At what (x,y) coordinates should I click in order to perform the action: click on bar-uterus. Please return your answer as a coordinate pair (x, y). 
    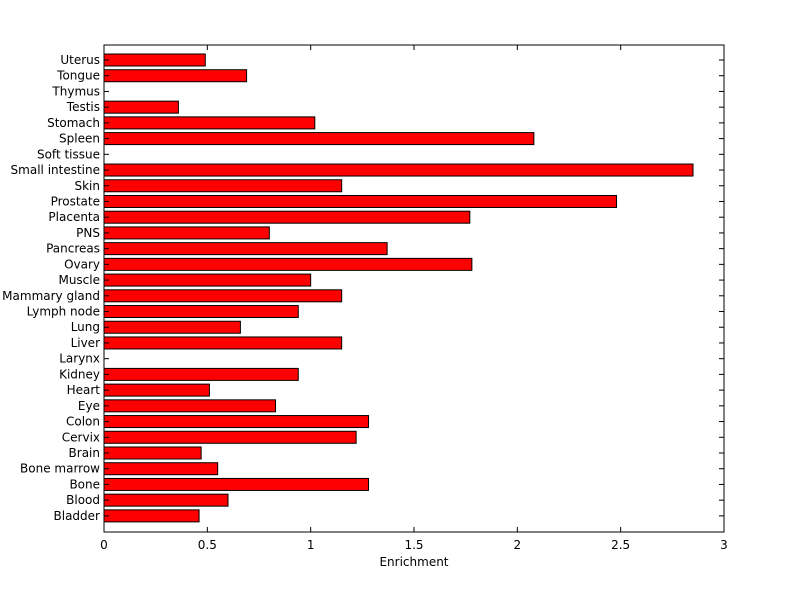
    Looking at the image, I should click on (154, 60).